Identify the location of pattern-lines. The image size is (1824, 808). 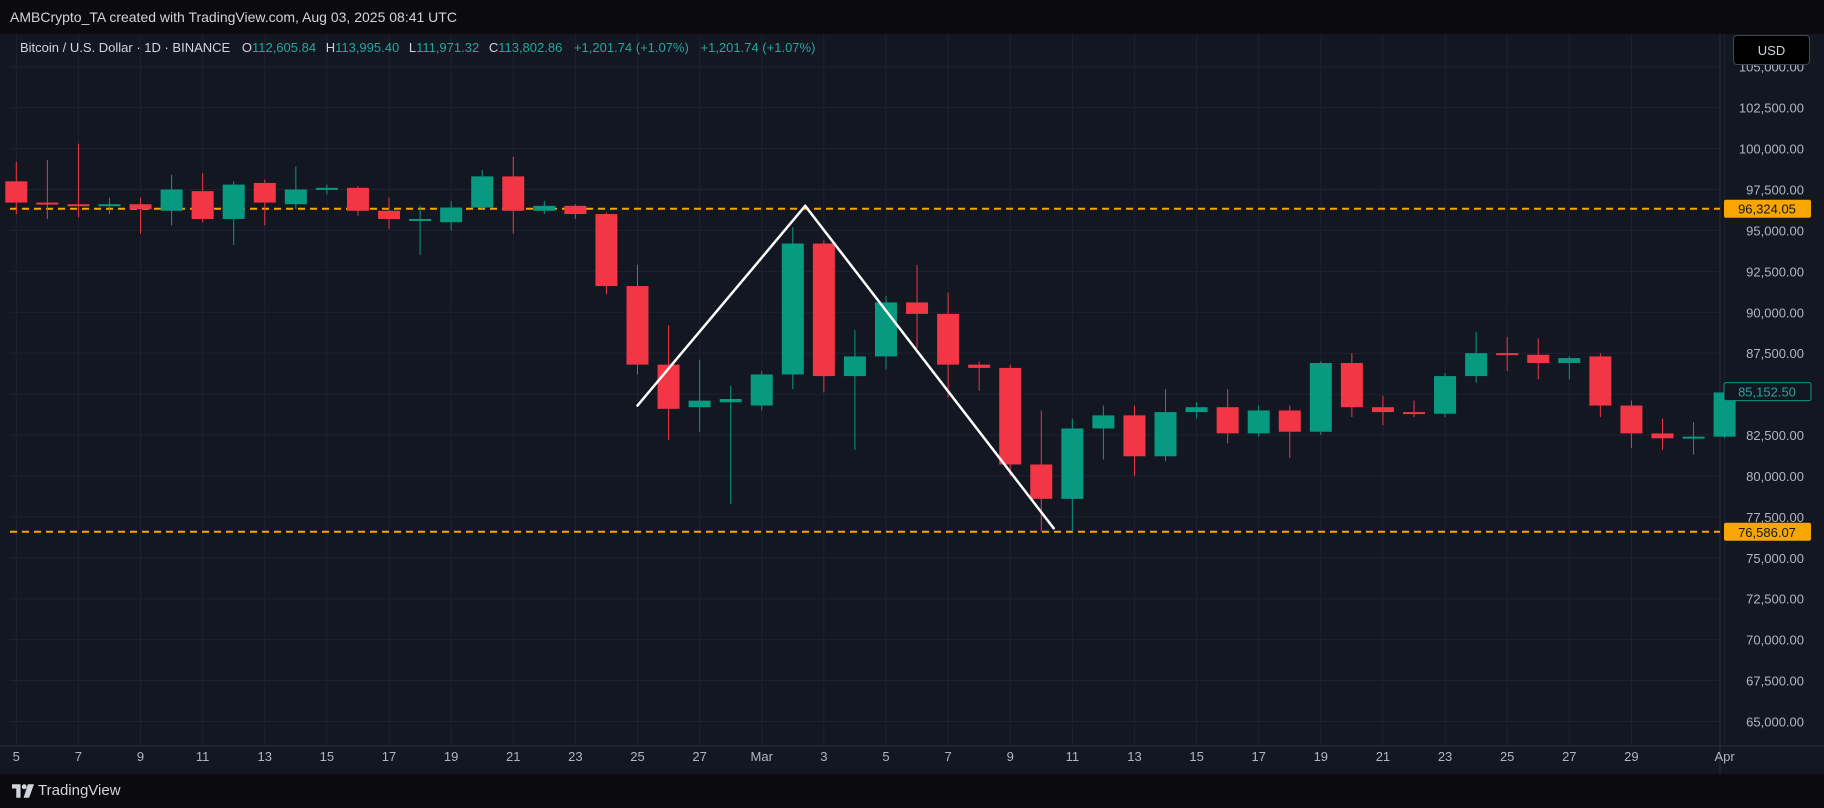
(845, 367).